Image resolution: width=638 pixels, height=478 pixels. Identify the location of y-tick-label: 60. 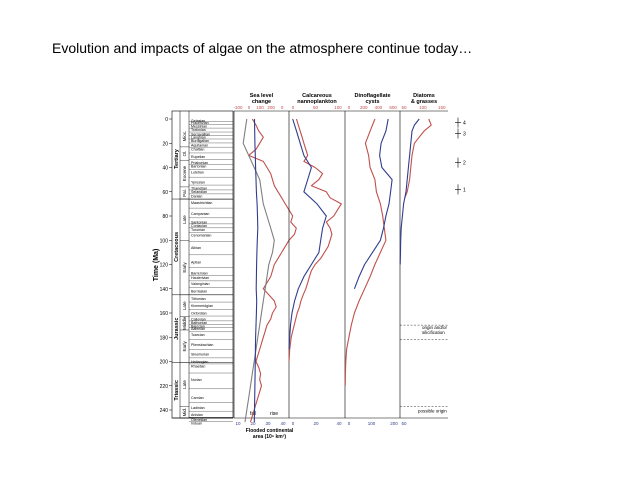
(165, 193).